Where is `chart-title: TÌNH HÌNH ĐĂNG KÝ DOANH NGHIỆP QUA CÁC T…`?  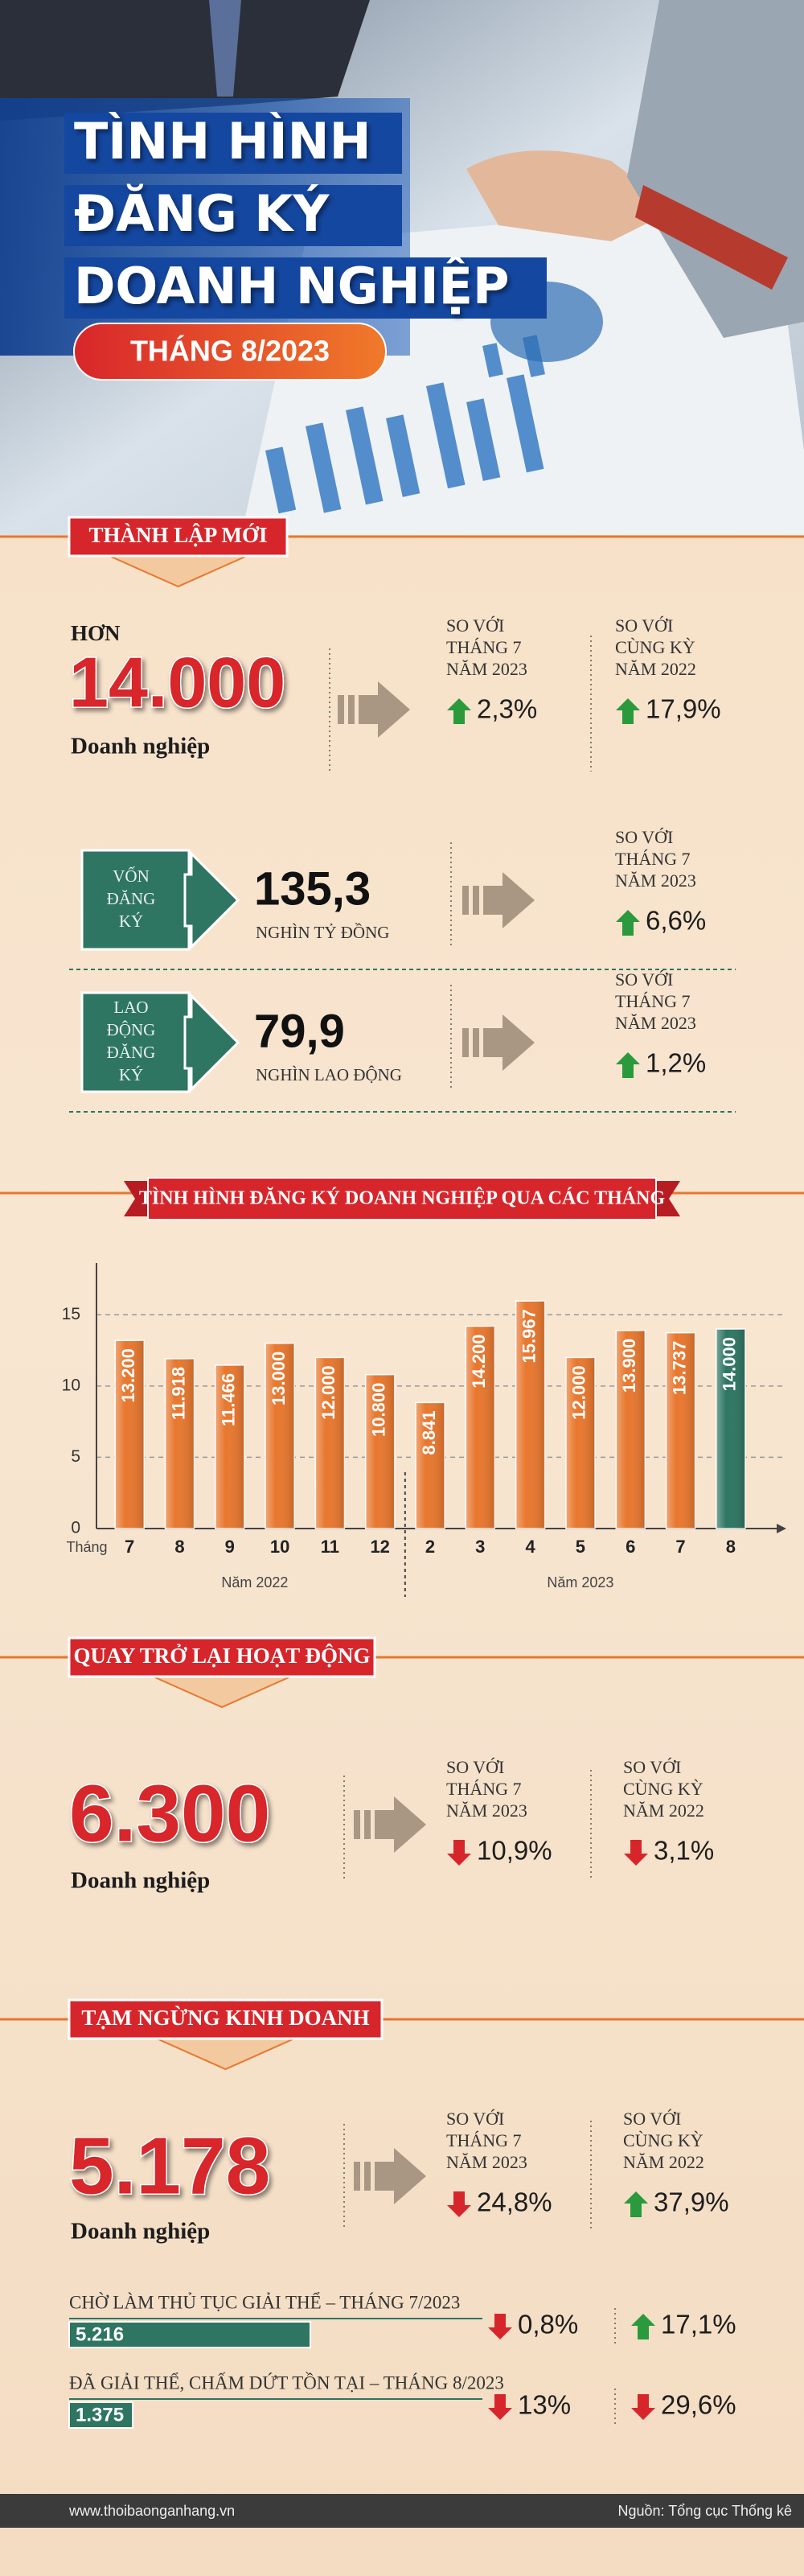 chart-title: TÌNH HÌNH ĐĂNG KÝ DOANH NGHIỆP QUA CÁC T… is located at coordinates (402, 1198).